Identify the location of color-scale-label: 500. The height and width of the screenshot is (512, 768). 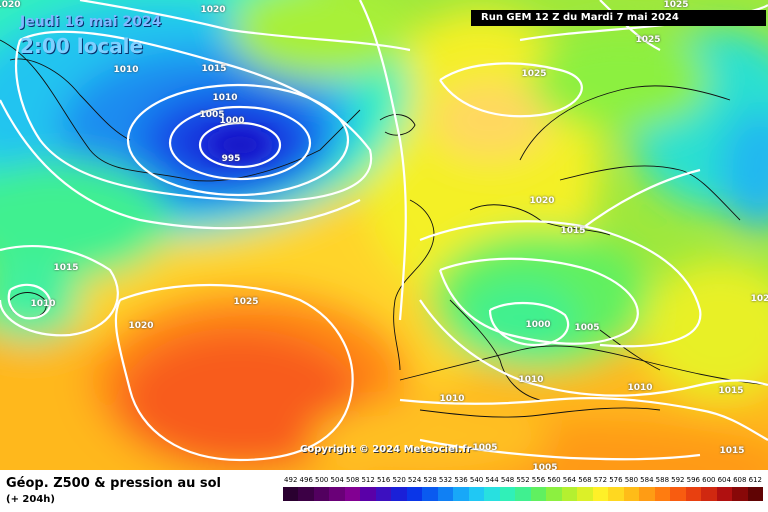
(322, 480).